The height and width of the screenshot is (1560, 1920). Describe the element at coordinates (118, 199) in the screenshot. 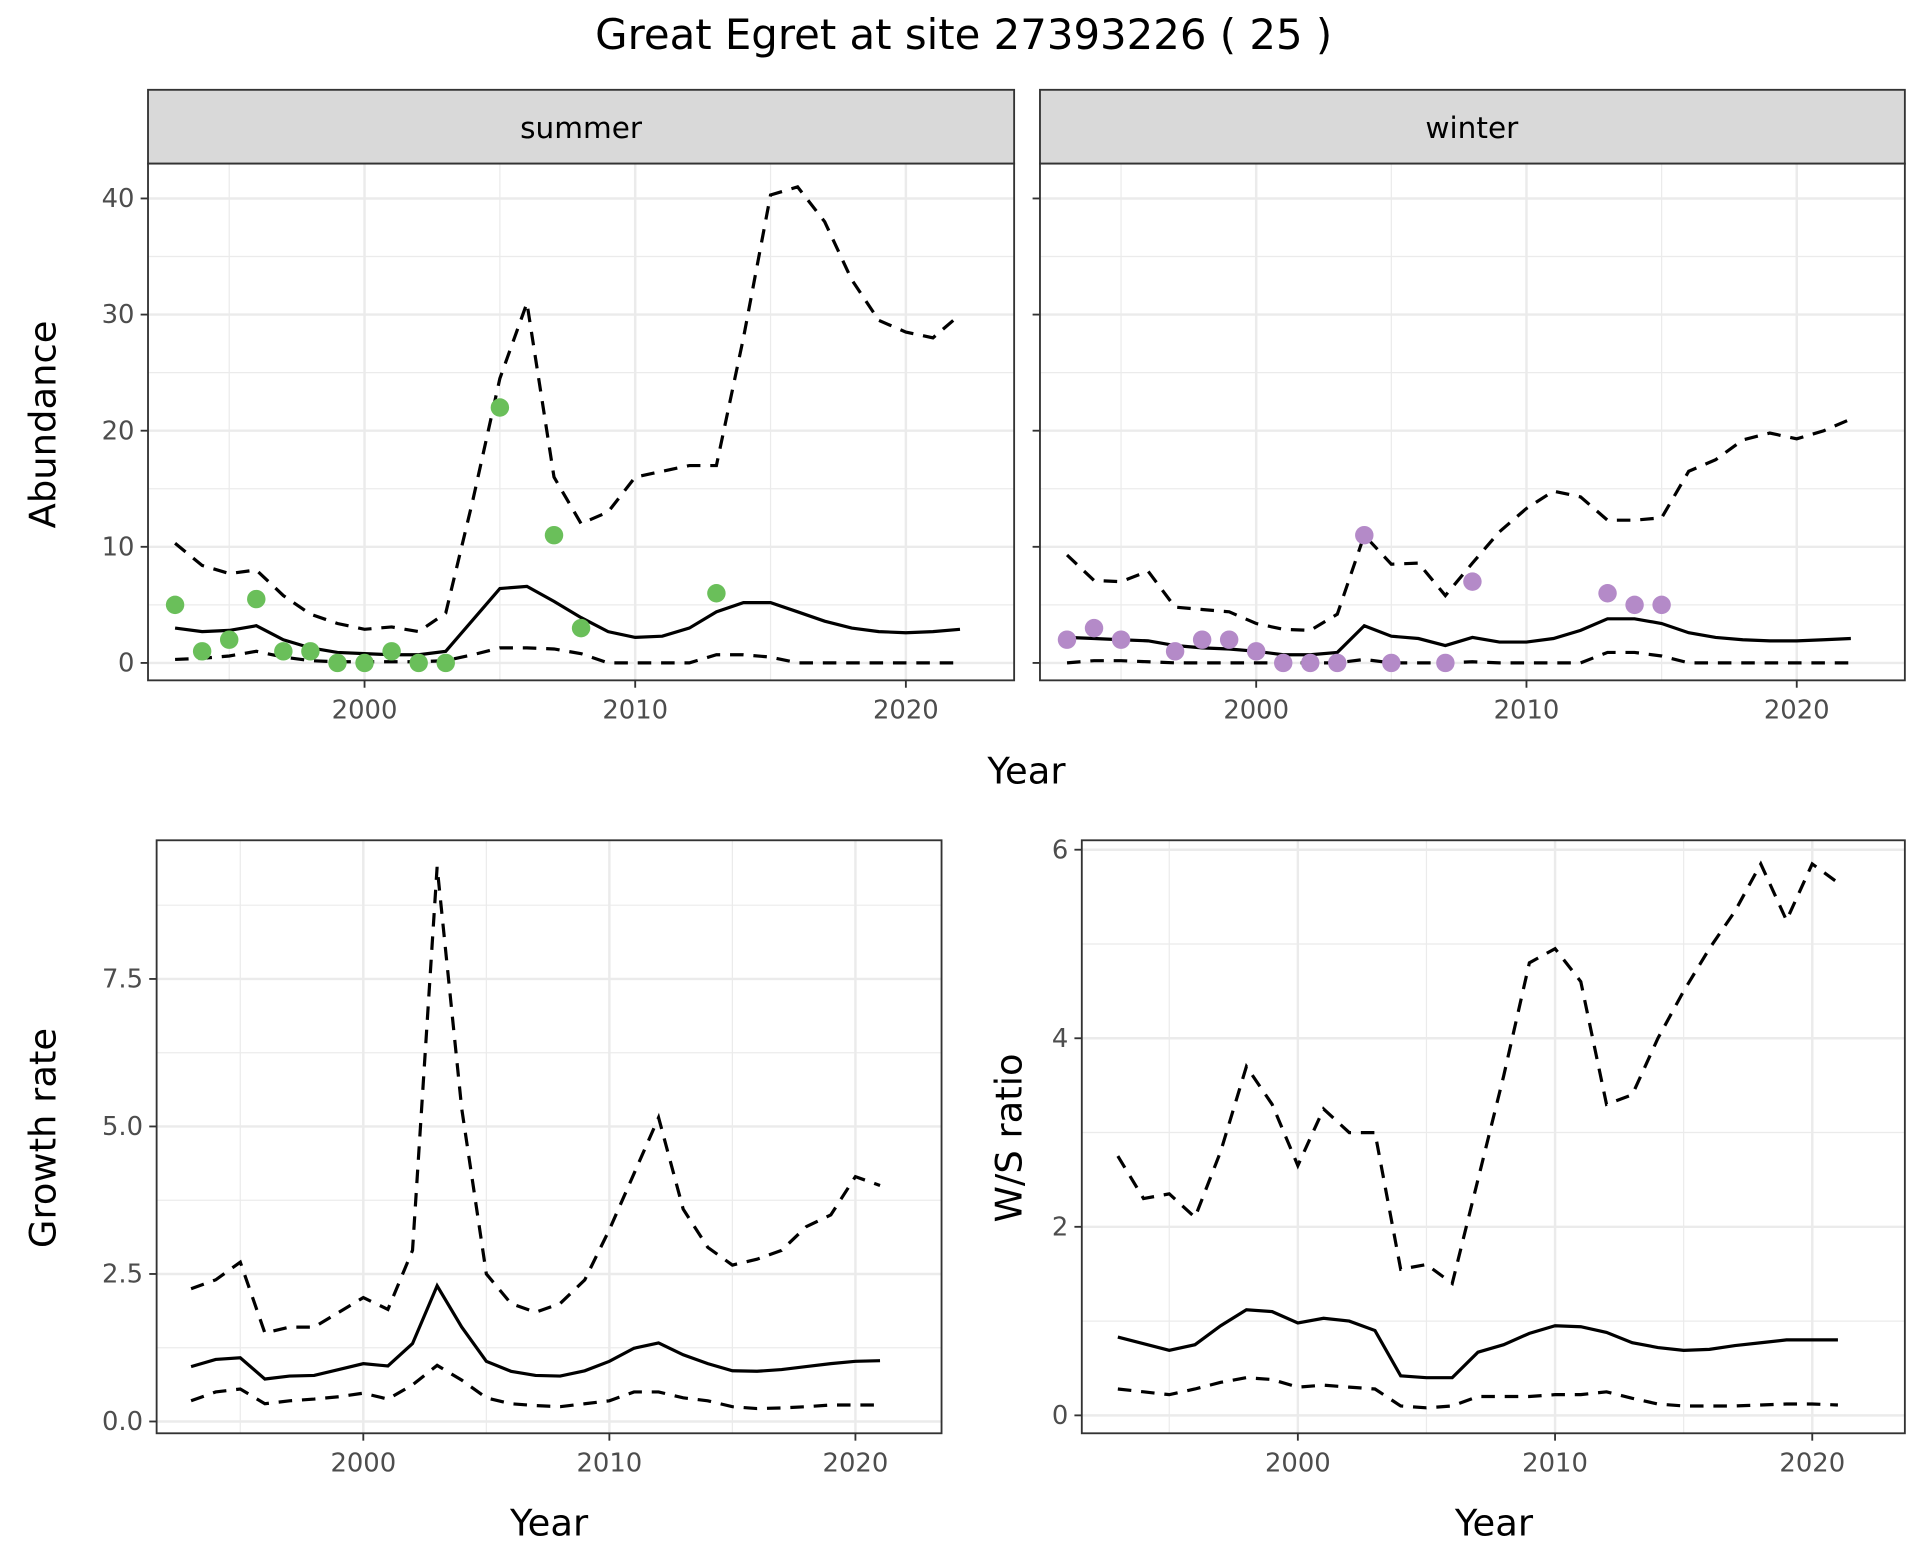

I see `y-tick-label: 40` at that location.